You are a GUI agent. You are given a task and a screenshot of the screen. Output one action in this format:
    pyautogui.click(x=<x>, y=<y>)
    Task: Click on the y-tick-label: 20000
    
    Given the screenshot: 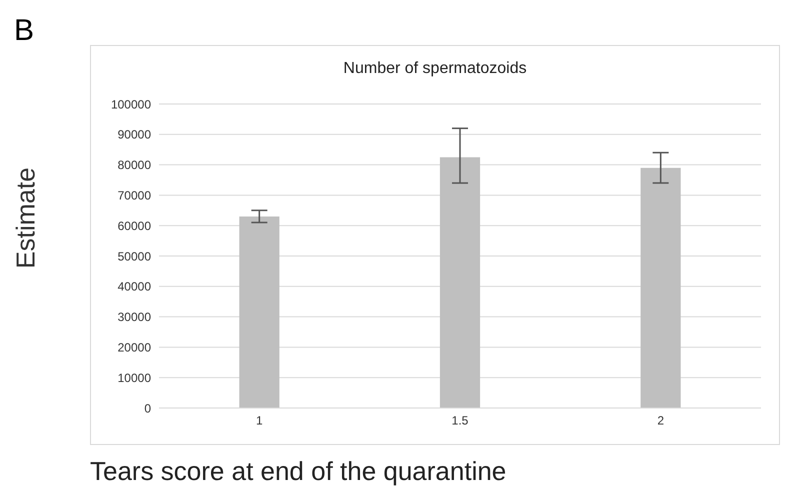 What is the action you would take?
    pyautogui.click(x=135, y=347)
    